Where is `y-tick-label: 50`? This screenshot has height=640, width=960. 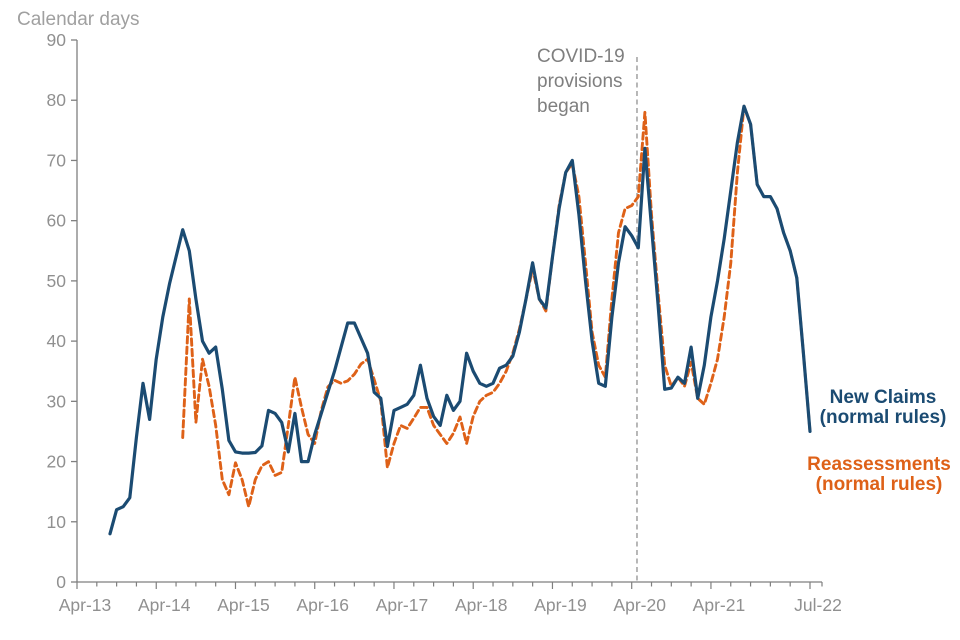
y-tick-label: 50 is located at coordinates (57, 281).